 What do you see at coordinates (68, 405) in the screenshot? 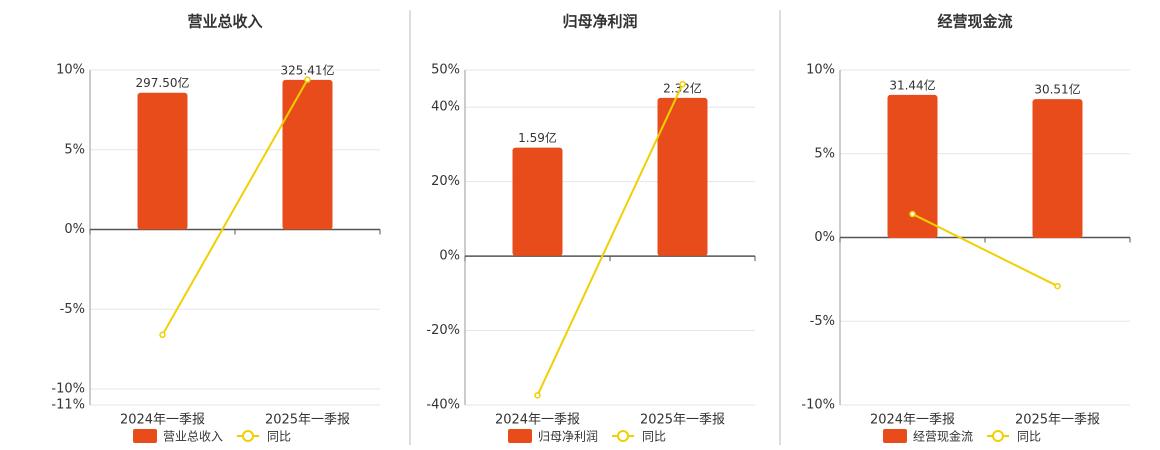
I see `y-tick-label: -11%` at bounding box center [68, 405].